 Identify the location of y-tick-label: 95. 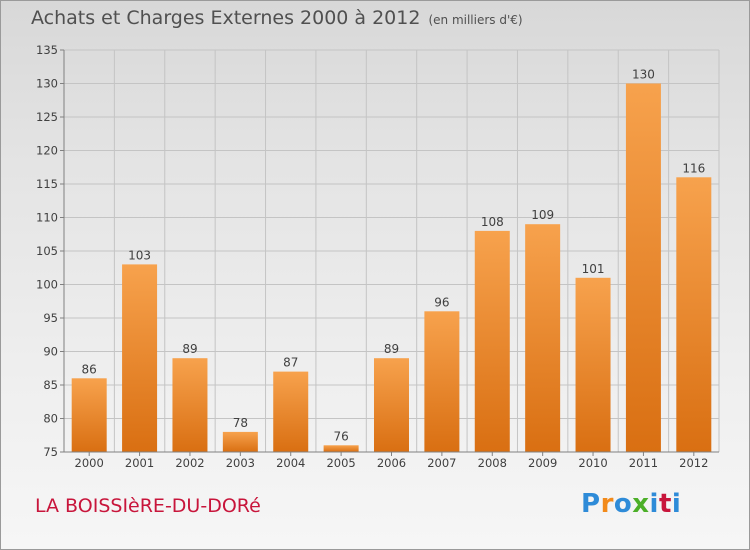
(50, 318).